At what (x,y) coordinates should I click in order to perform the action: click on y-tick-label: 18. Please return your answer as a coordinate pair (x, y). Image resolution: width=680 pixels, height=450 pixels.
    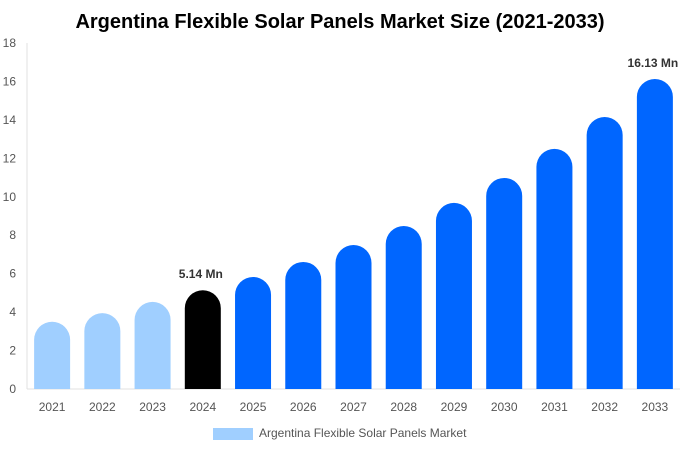
    Looking at the image, I should click on (10, 43).